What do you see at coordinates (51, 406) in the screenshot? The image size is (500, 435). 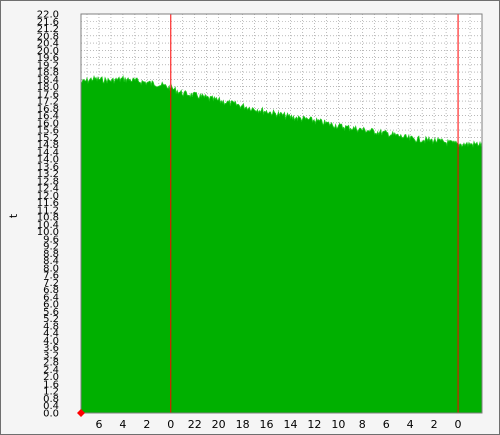 I see `y-tick-label: 0.4` at bounding box center [51, 406].